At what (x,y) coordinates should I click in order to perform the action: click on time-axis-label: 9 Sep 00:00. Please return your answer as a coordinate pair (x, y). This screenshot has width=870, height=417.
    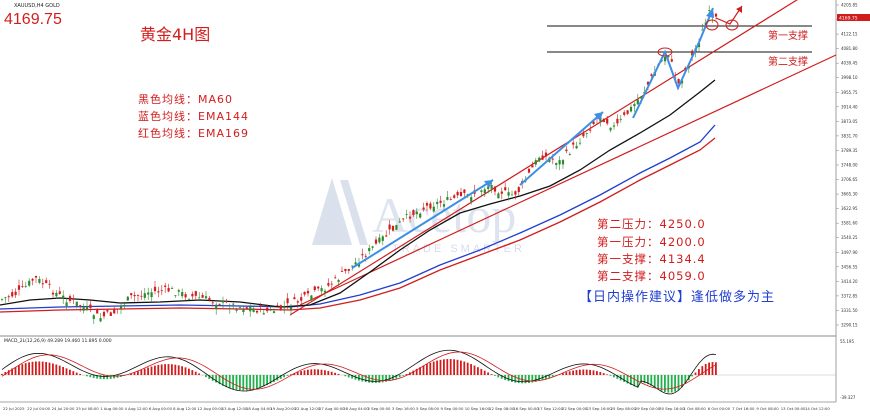
    Looking at the image, I should click on (452, 408).